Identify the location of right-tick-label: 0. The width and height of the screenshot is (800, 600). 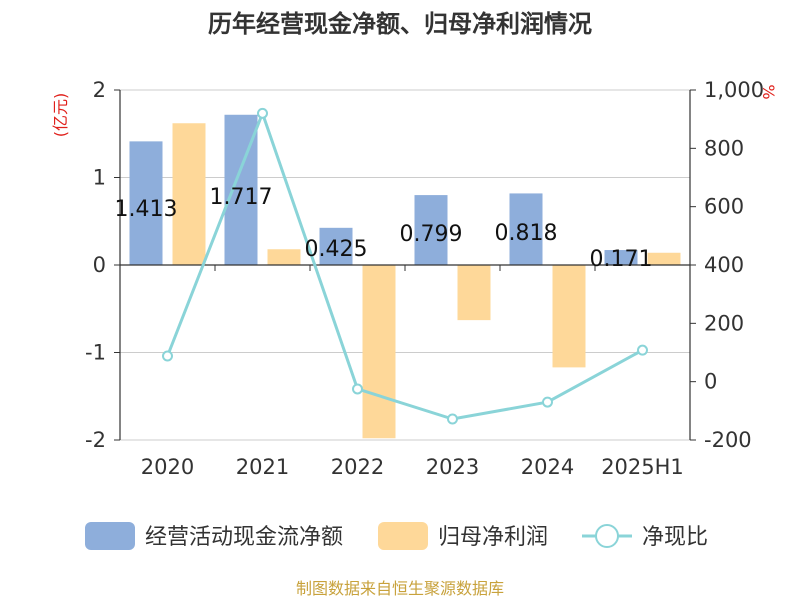
(710, 382).